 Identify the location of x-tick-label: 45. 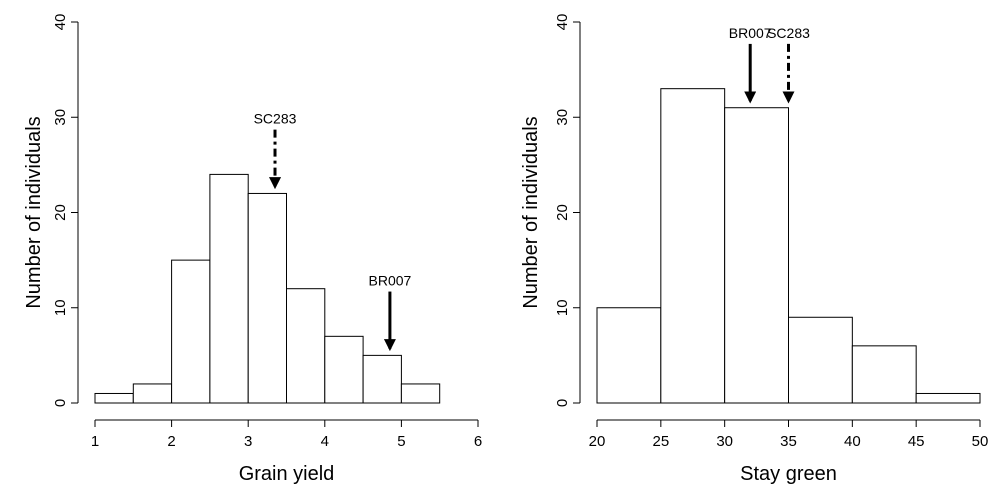
(916, 441).